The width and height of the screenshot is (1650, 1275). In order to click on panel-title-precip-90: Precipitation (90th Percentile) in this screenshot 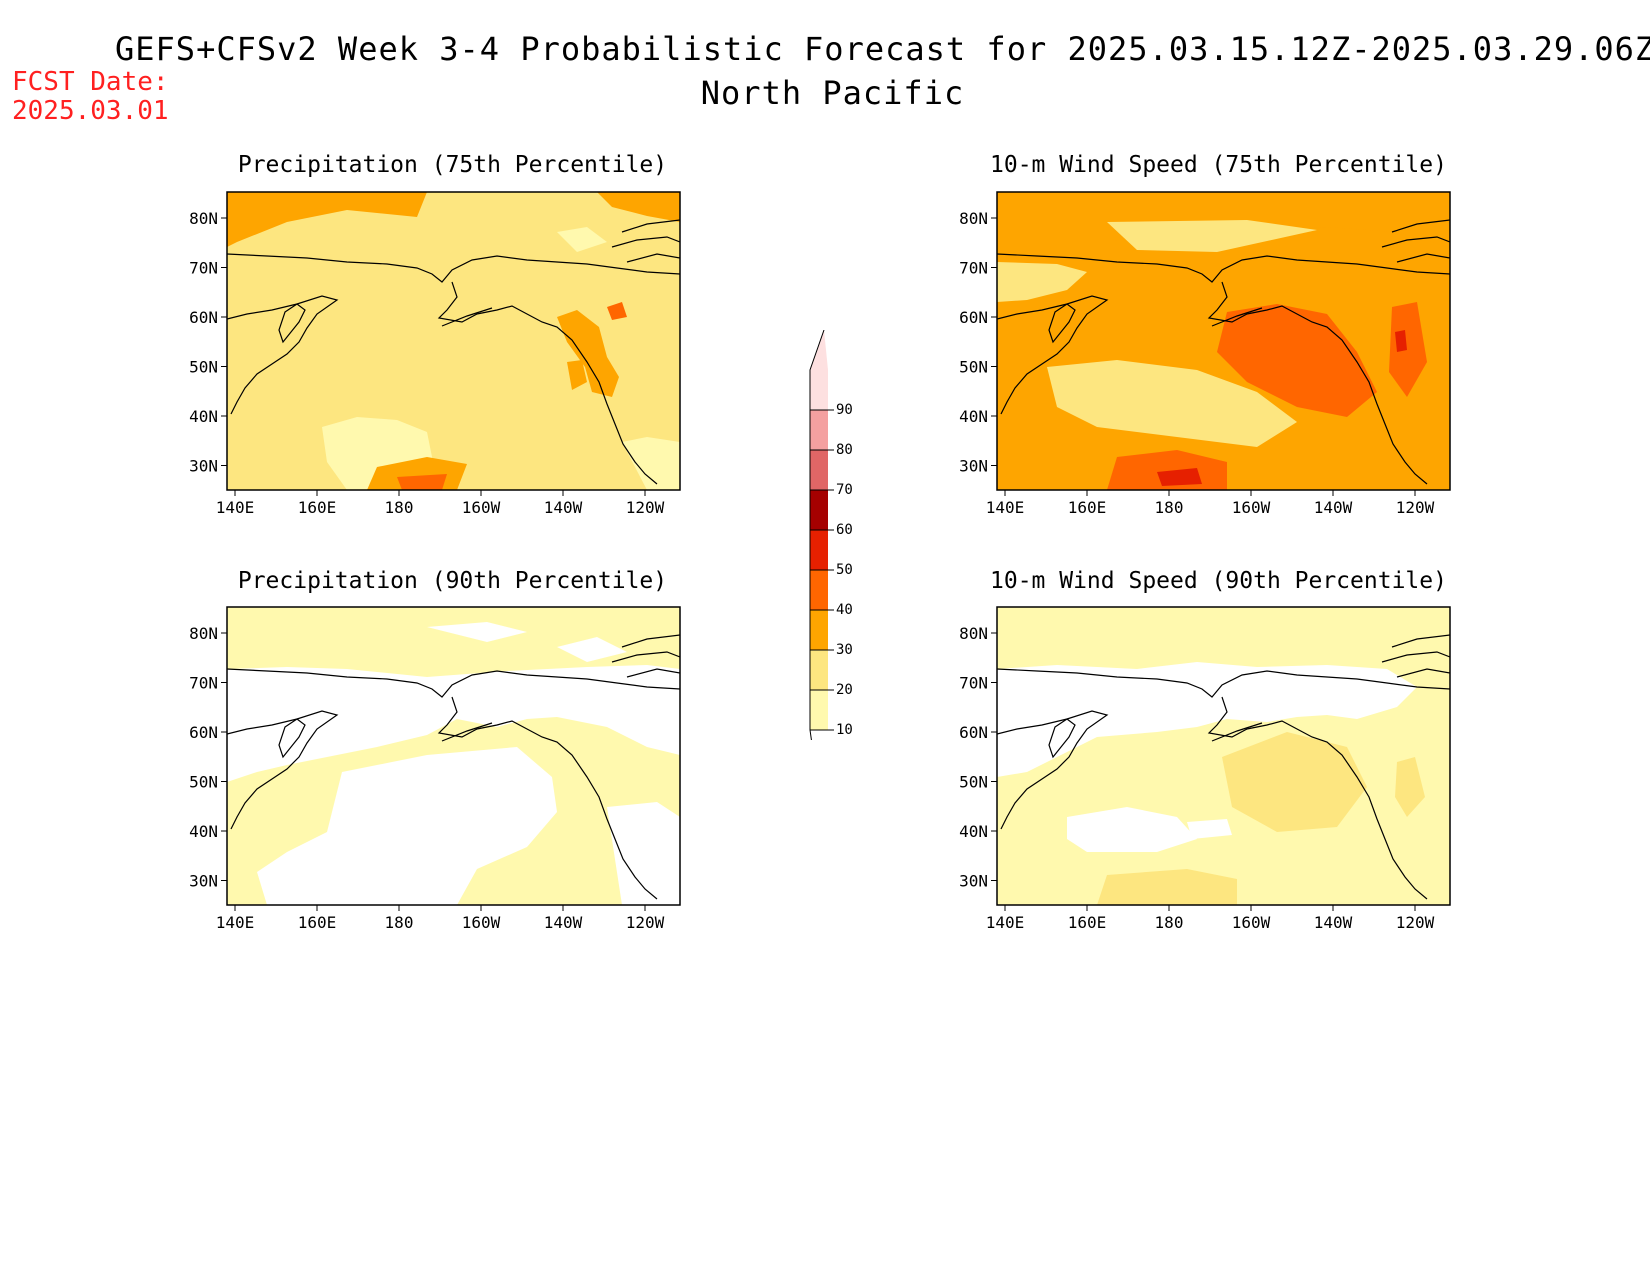, I will do `click(452, 581)`.